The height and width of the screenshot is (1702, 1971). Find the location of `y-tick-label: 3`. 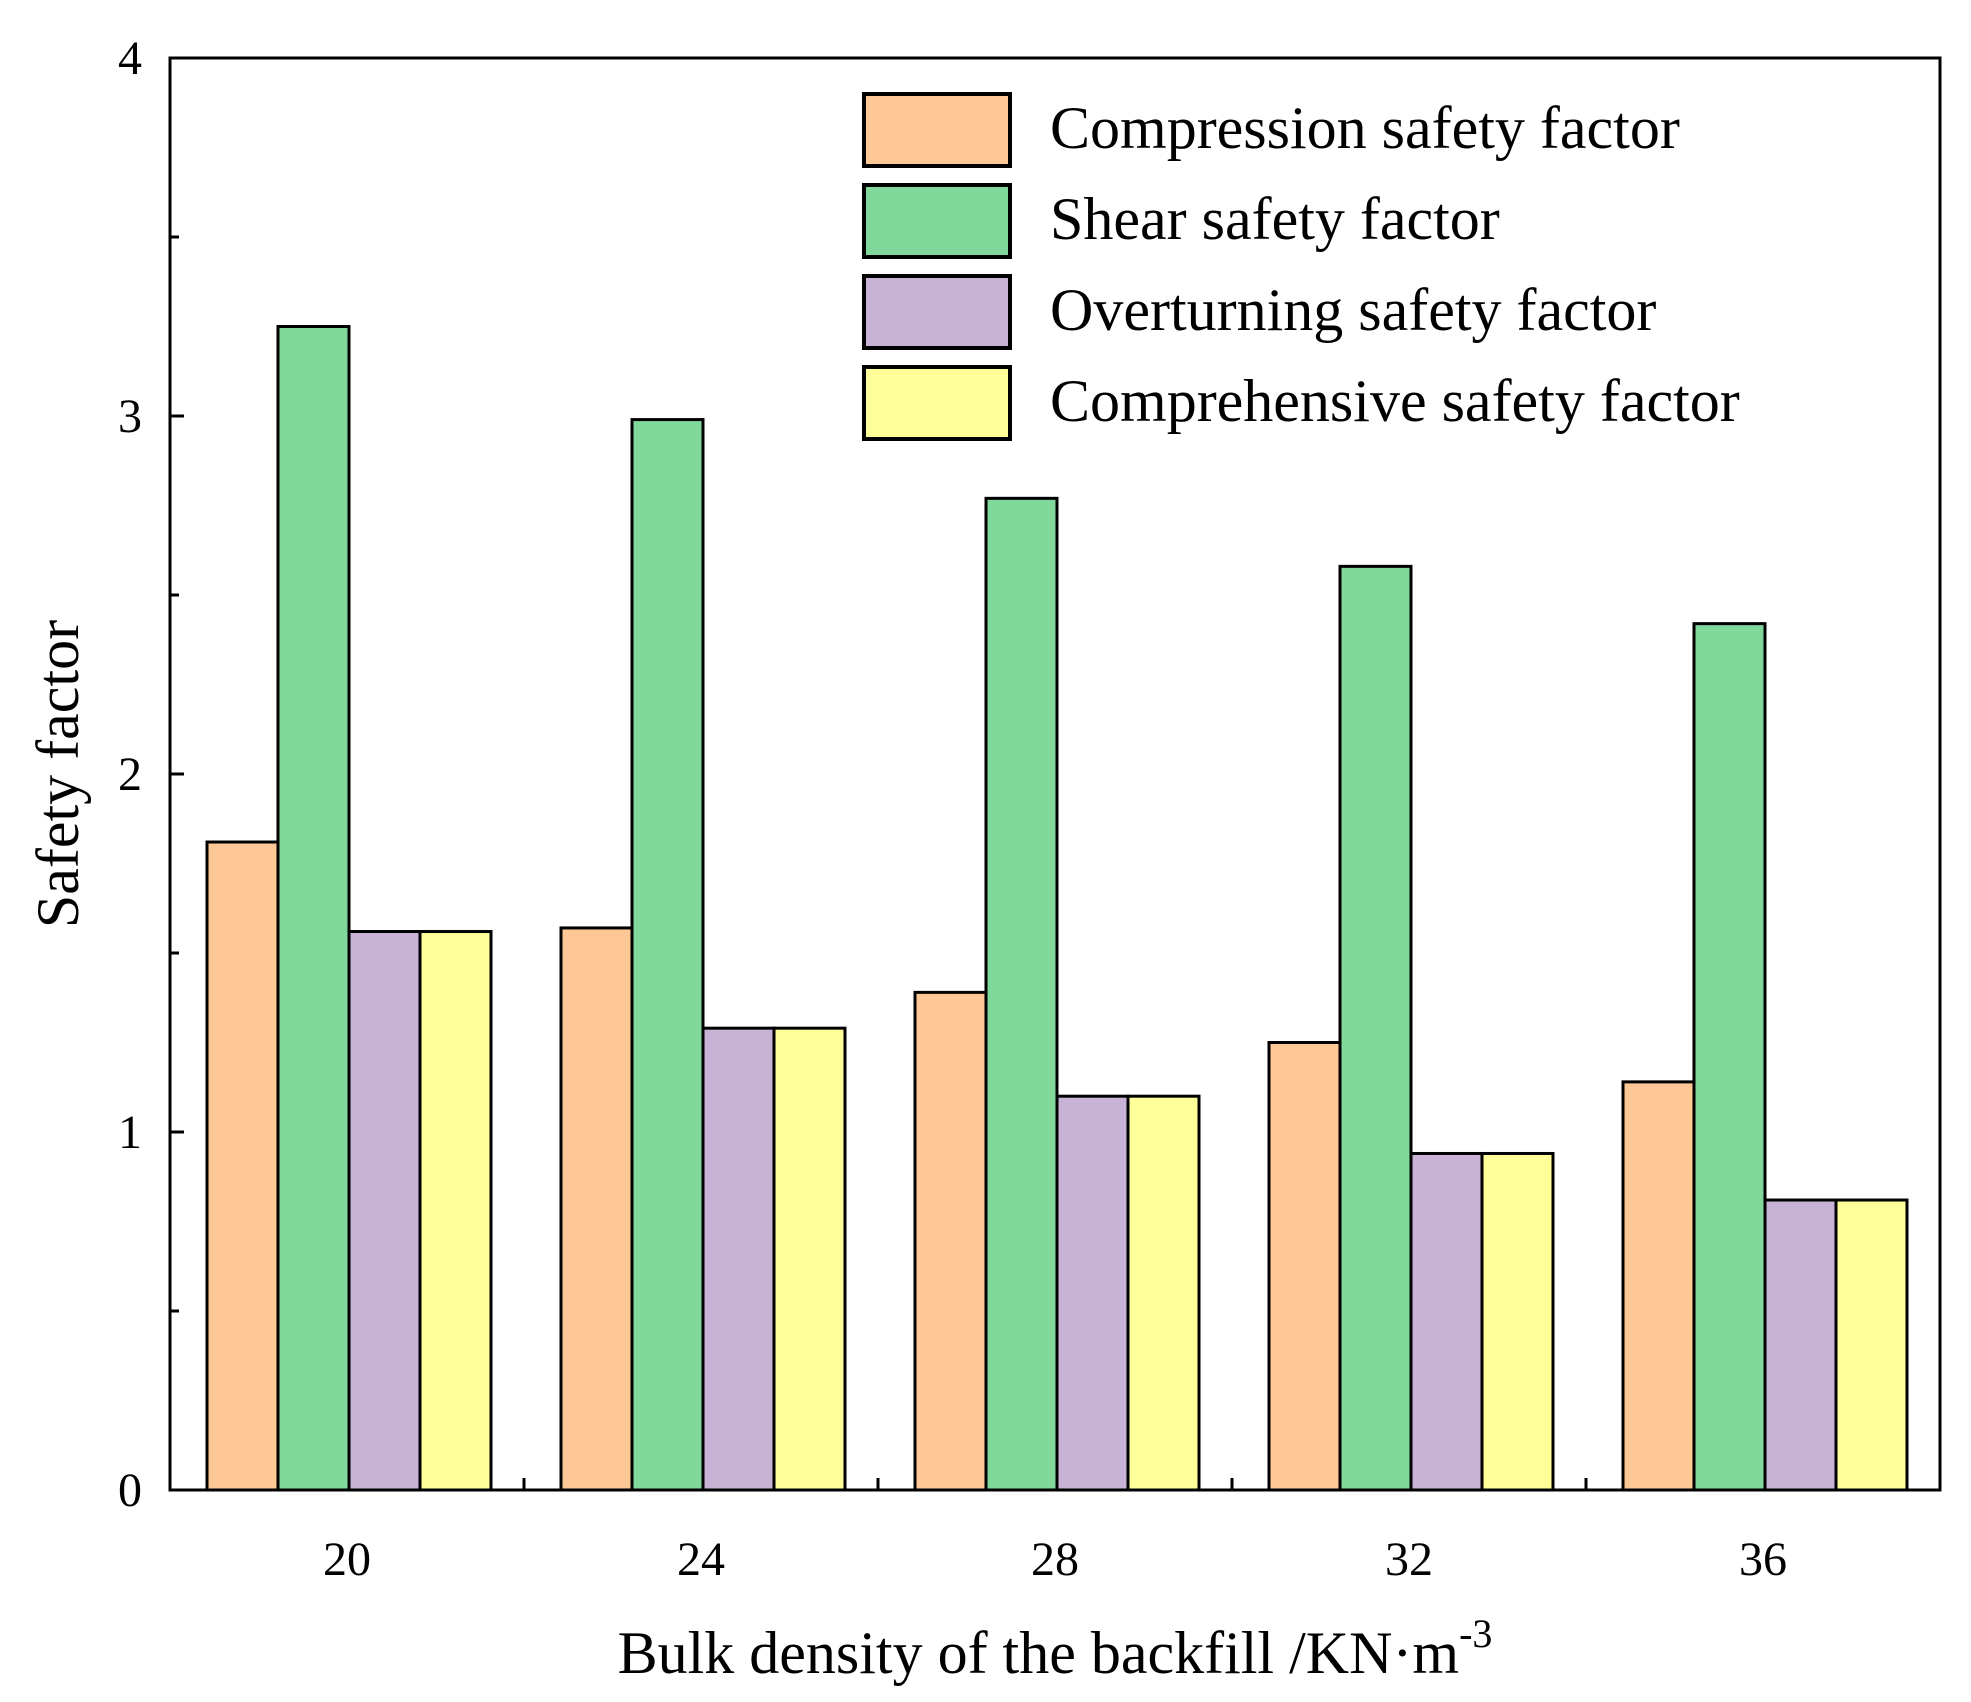

y-tick-label: 3 is located at coordinates (130, 416).